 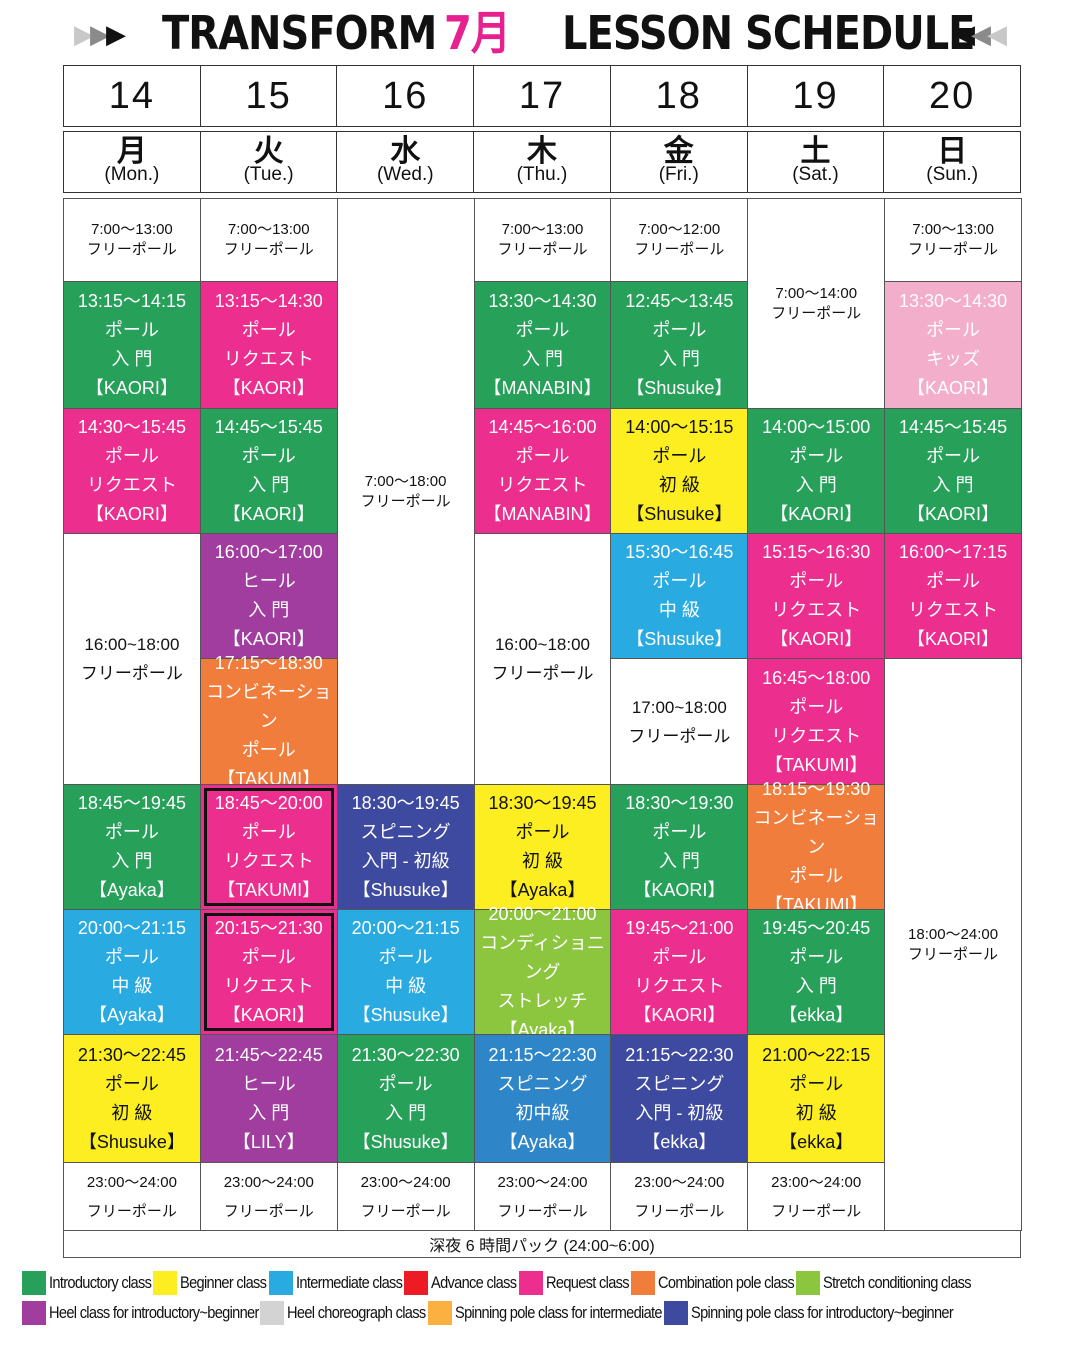 What do you see at coordinates (679, 471) in the screenshot?
I see `class-slot: 14:00〜15:15 ポール初 級【Shusuke】` at bounding box center [679, 471].